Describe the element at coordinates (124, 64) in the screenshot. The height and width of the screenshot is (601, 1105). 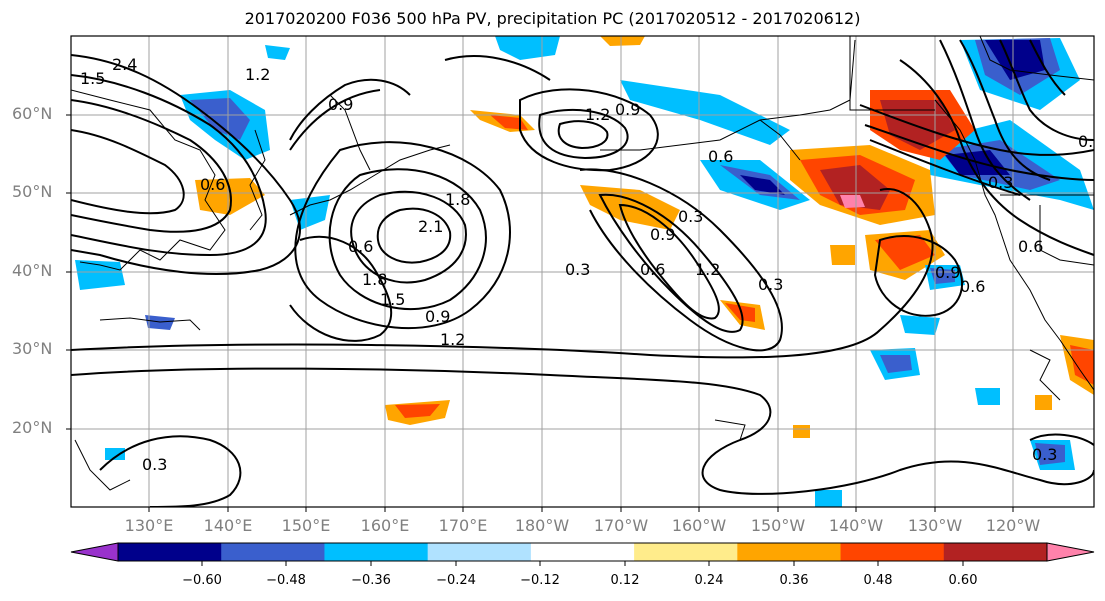
I see `contour-label: 2.4` at that location.